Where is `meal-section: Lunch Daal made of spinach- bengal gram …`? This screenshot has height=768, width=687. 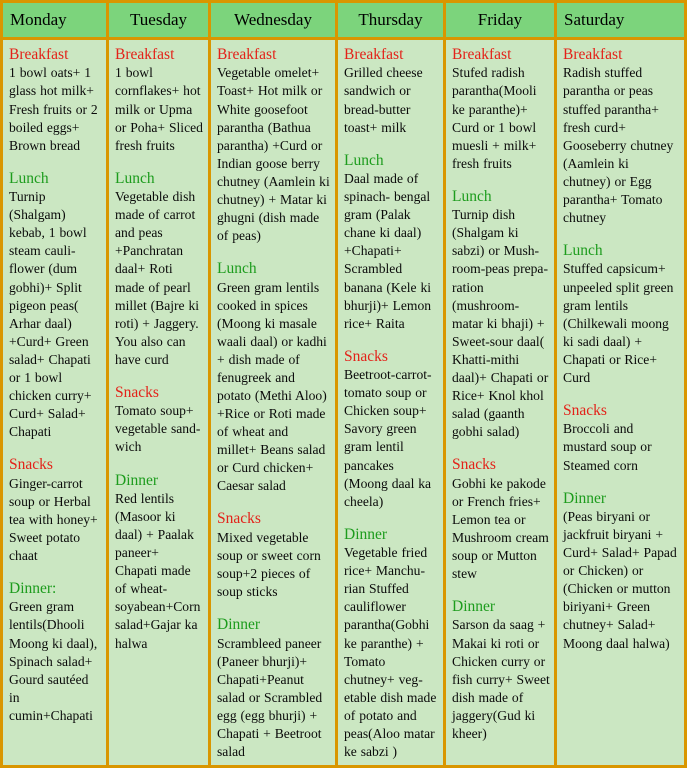
meal-section: Lunch Daal made of spinach- bengal gram … is located at coordinates (391, 242).